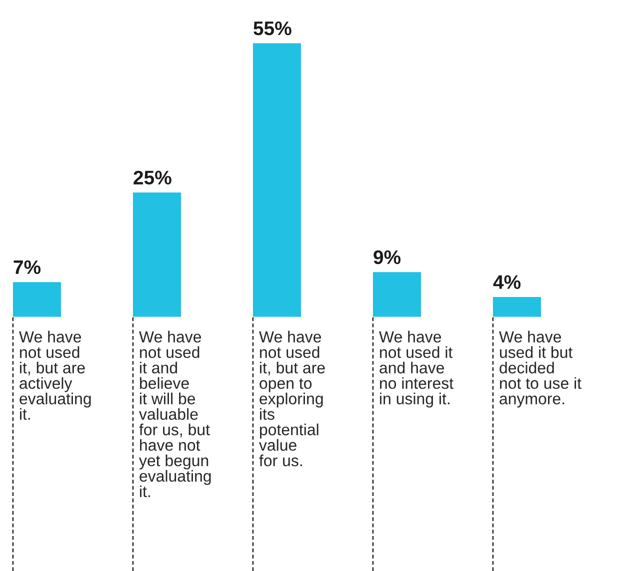 The width and height of the screenshot is (624, 571). I want to click on category-label: We have not used it and believe it will be valuable for us, but have not yet begun evaluating it., so click(175, 414).